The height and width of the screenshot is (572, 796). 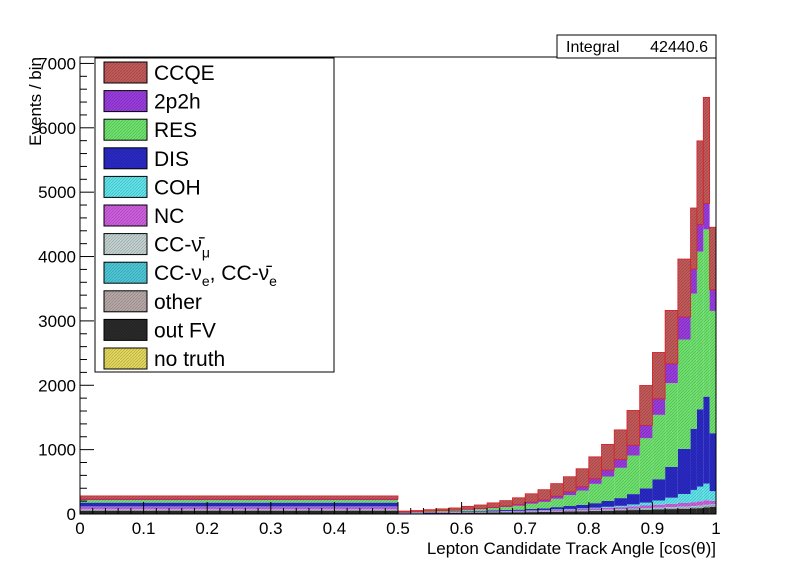 I want to click on y-axis-title: Events / bin, so click(x=35, y=101).